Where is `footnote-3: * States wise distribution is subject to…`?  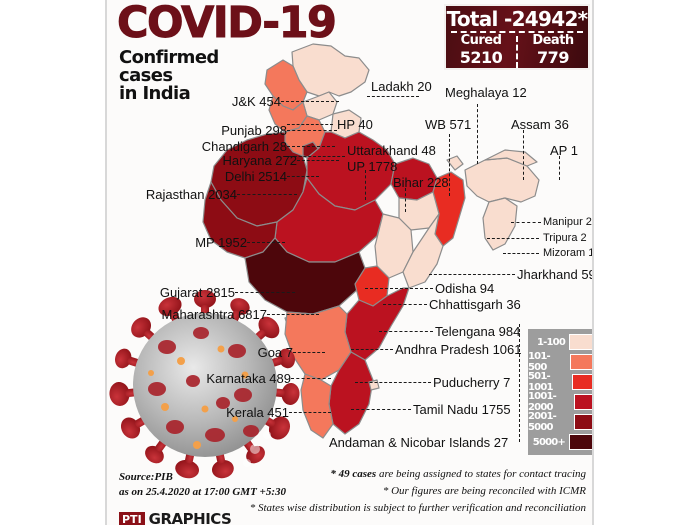 footnote-3: * States wise distribution is subject to… is located at coordinates (417, 508).